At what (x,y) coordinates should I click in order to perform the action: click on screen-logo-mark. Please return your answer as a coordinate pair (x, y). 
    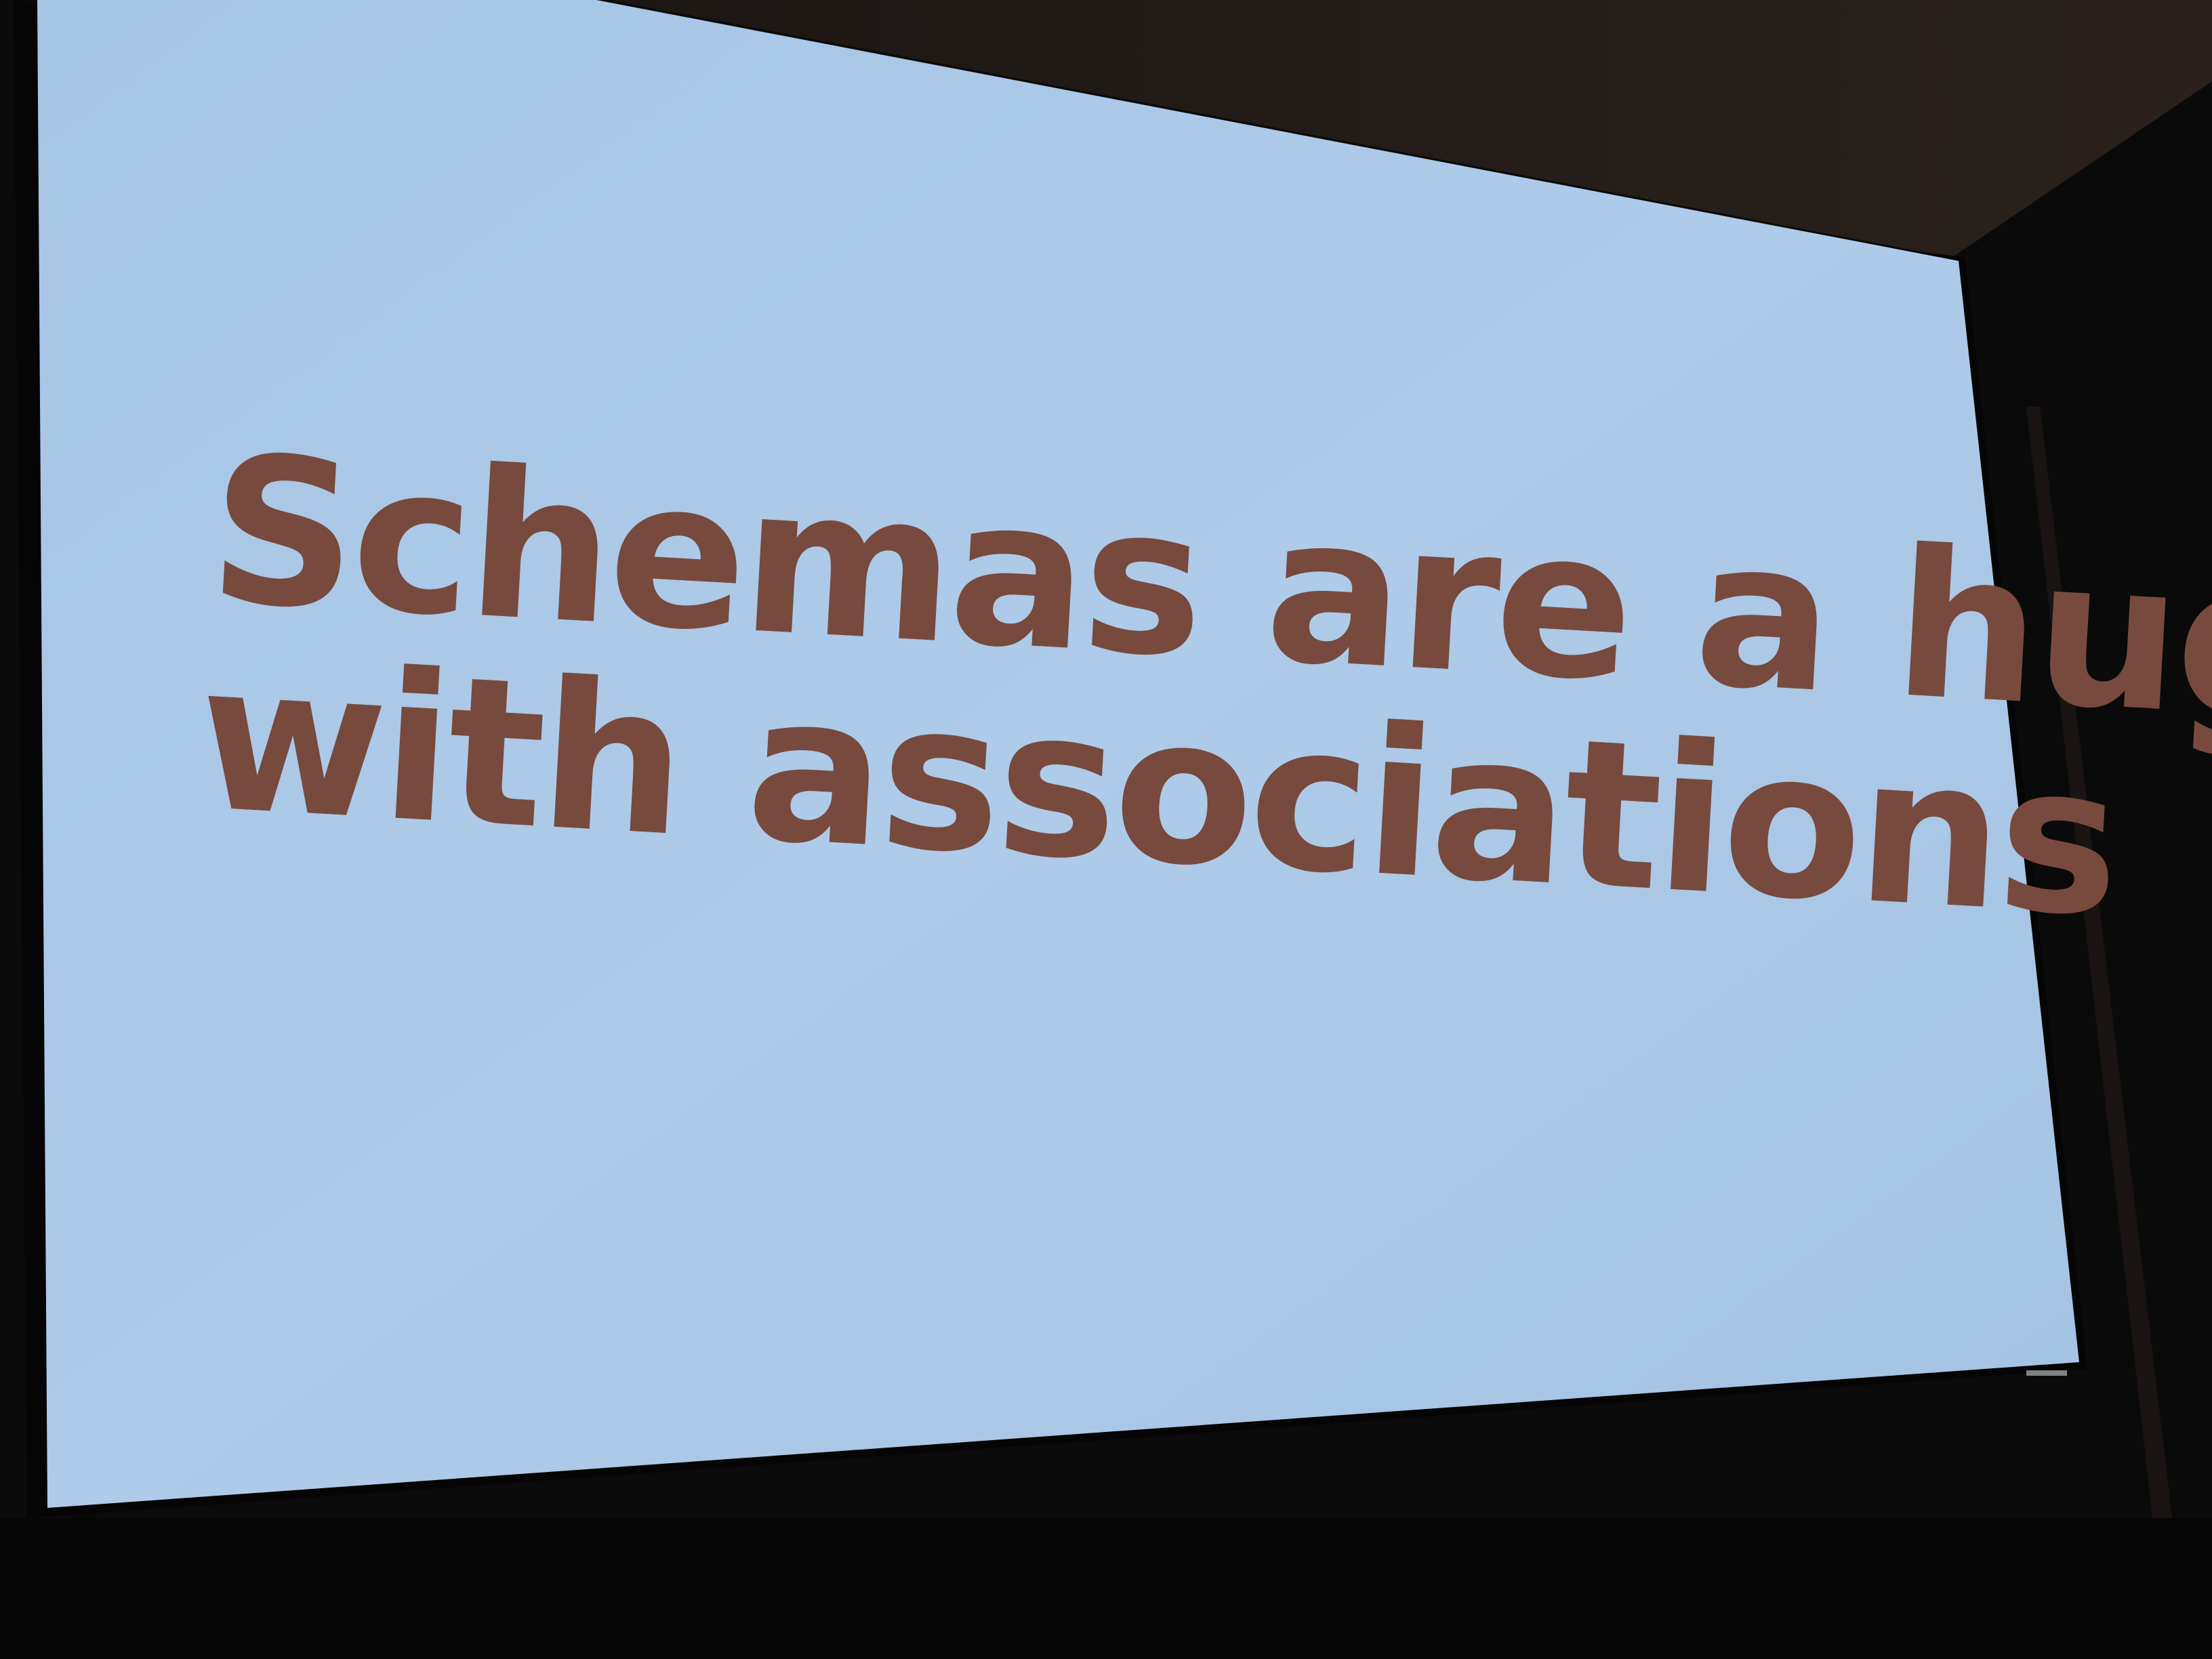
    Looking at the image, I should click on (2046, 1373).